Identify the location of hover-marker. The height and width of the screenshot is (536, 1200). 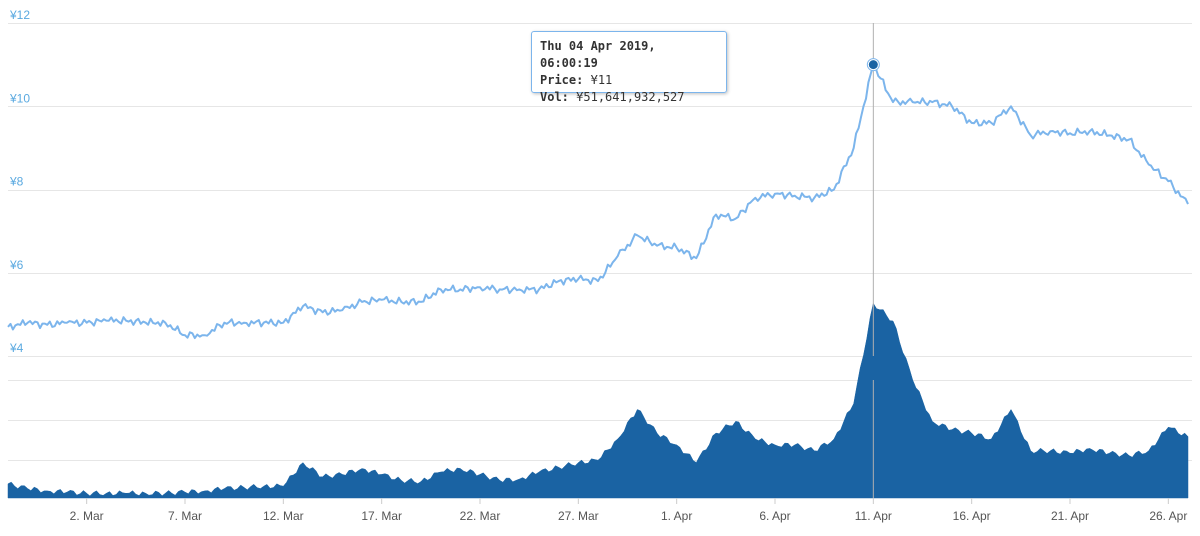
(873, 65).